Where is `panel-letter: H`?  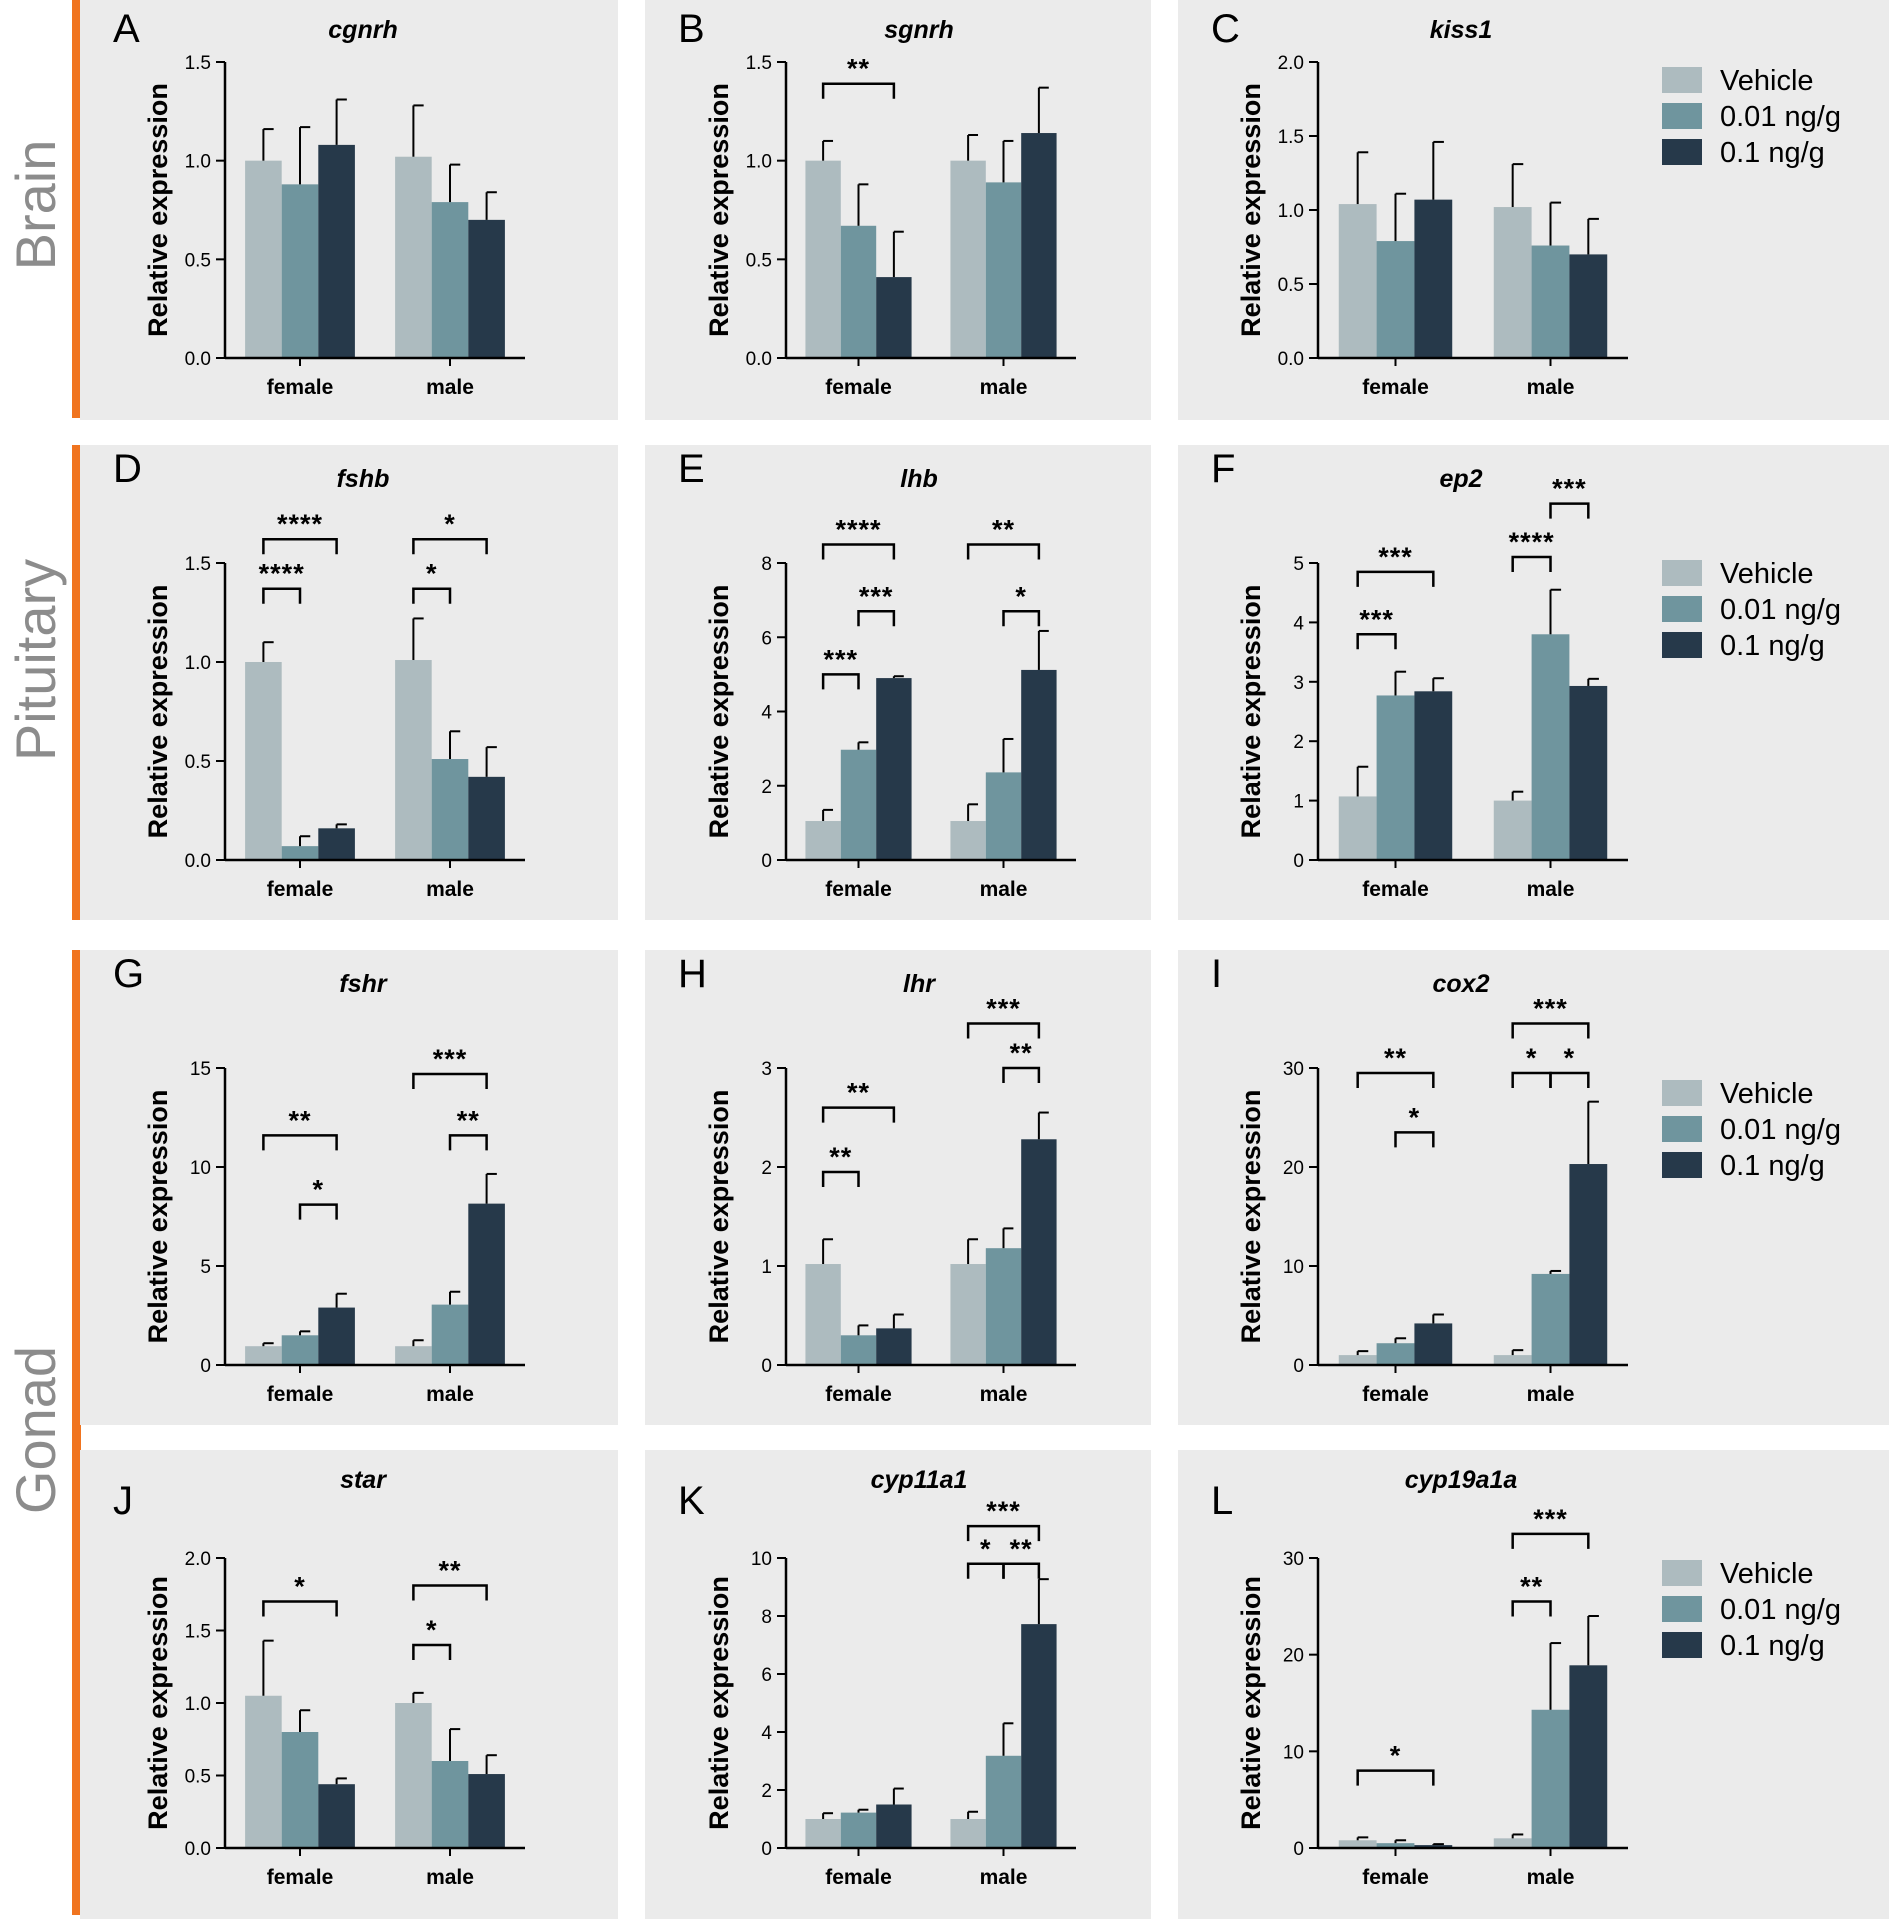 panel-letter: H is located at coordinates (692, 974).